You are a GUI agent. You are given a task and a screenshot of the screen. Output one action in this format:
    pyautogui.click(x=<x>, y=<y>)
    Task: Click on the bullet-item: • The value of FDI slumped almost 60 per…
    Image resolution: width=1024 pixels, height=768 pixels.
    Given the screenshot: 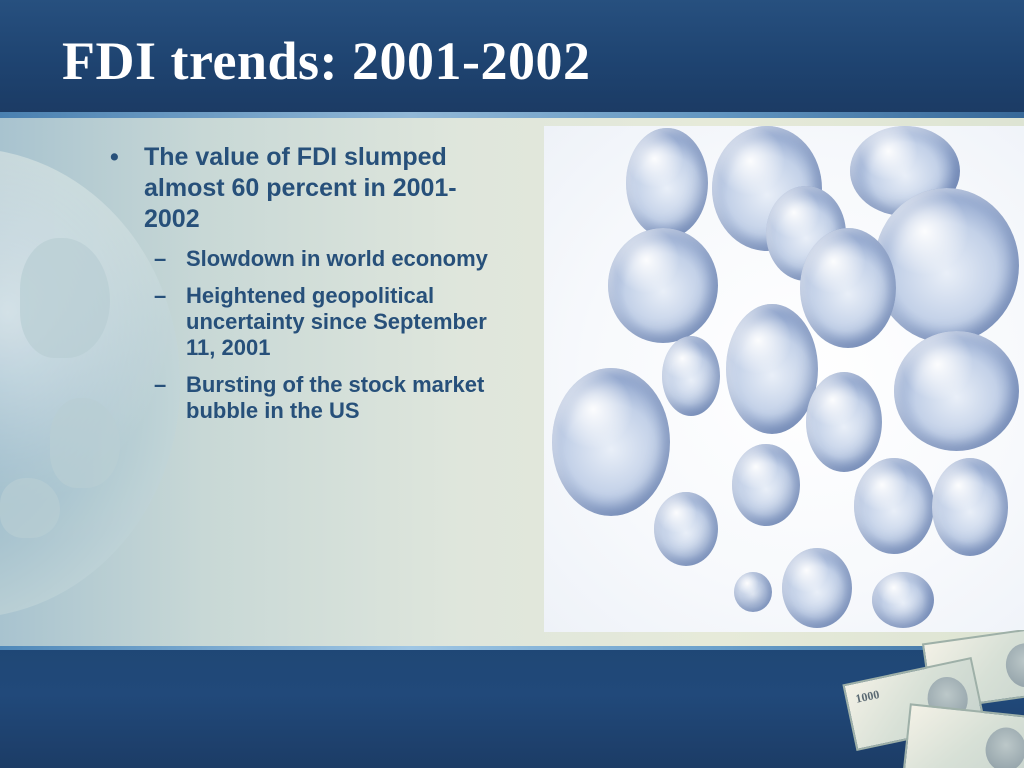 What is the action you would take?
    pyautogui.click(x=320, y=188)
    